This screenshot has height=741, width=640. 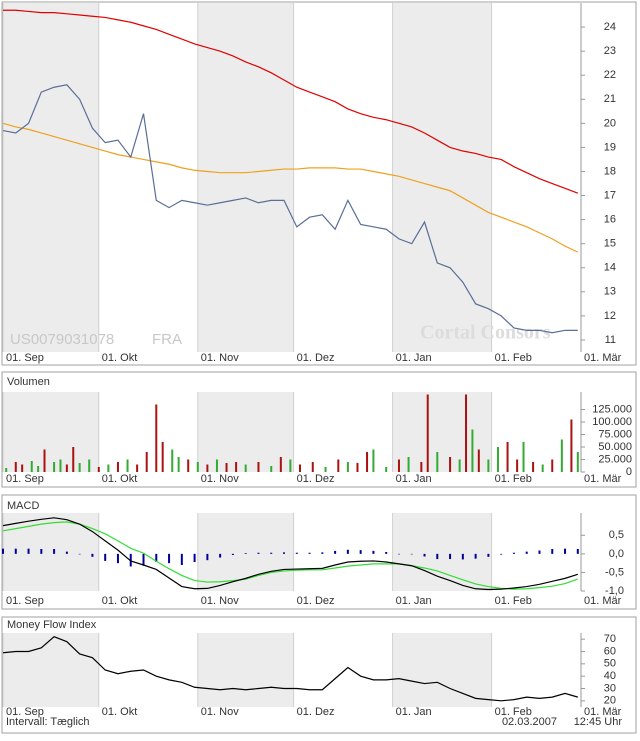 I want to click on x-tick-label: 01. Feb, so click(x=513, y=358).